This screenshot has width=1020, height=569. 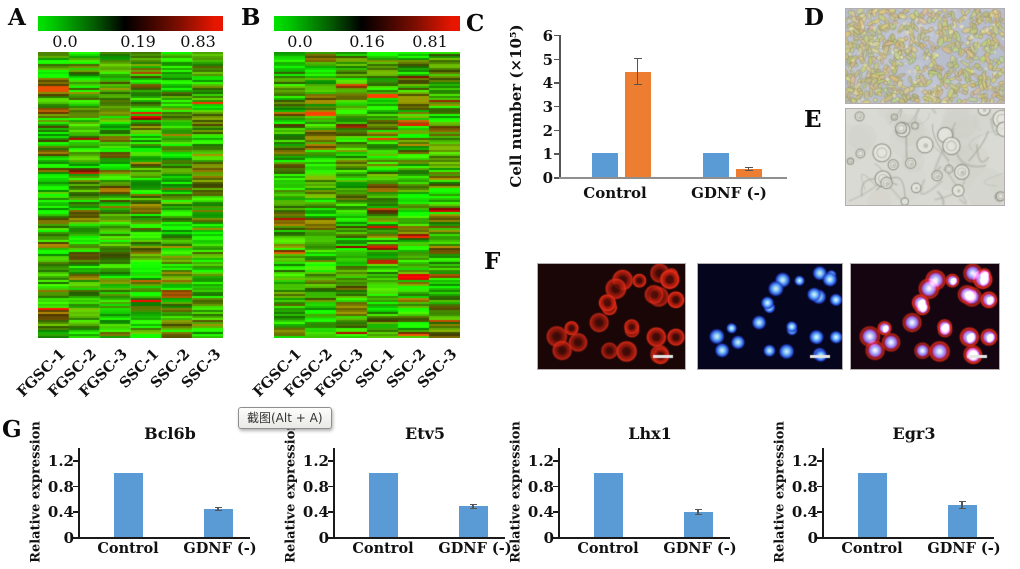 What do you see at coordinates (251, 17) in the screenshot?
I see `panel-b-letter: B` at bounding box center [251, 17].